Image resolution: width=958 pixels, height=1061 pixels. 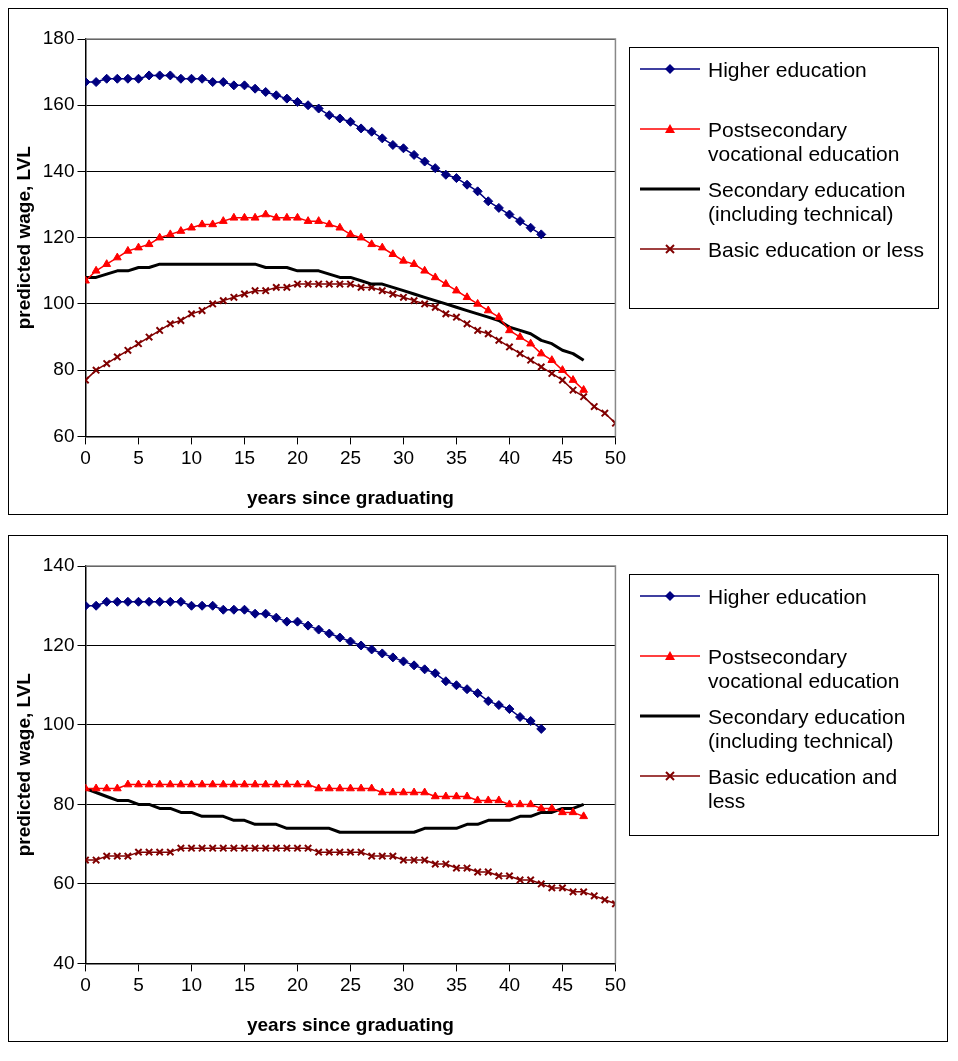 I want to click on legend-label: Postsecondary vocational education, so click(x=804, y=669).